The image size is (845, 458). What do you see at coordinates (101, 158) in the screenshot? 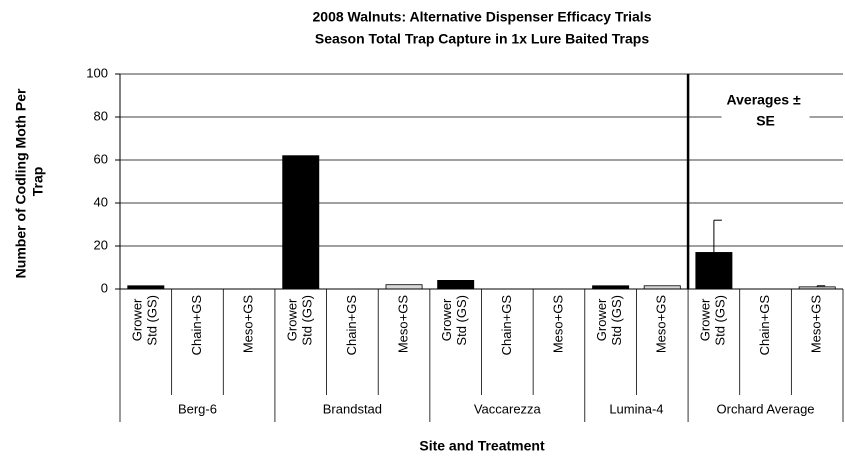
I see `y-tick-label: 60` at bounding box center [101, 158].